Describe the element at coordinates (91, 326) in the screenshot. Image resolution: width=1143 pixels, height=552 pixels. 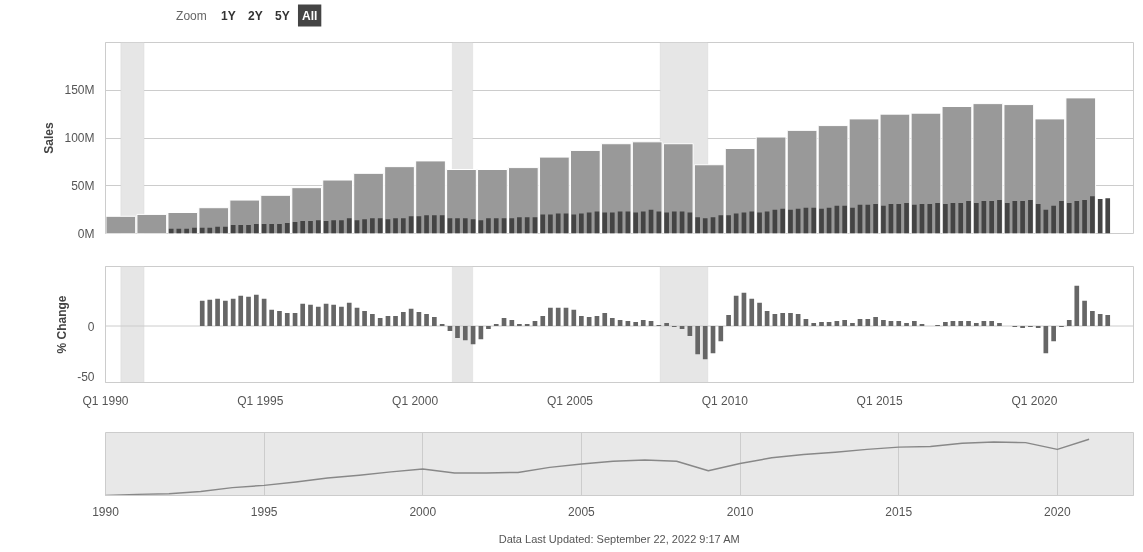
I see `y-tick-label: 0` at that location.